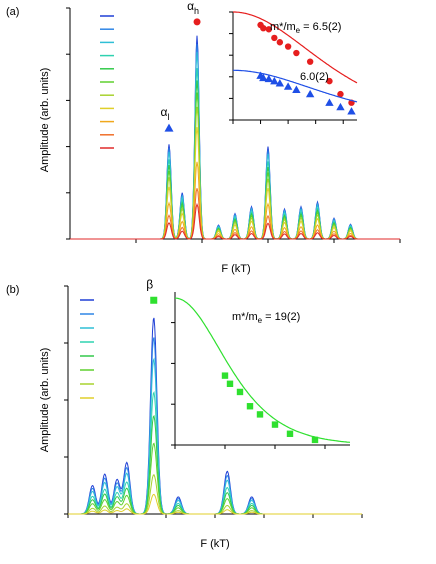 The height and width of the screenshot is (564, 436). I want to click on panel-a-inset: m*/me = 6.5(2) 6.0(2), so click(293, 67).